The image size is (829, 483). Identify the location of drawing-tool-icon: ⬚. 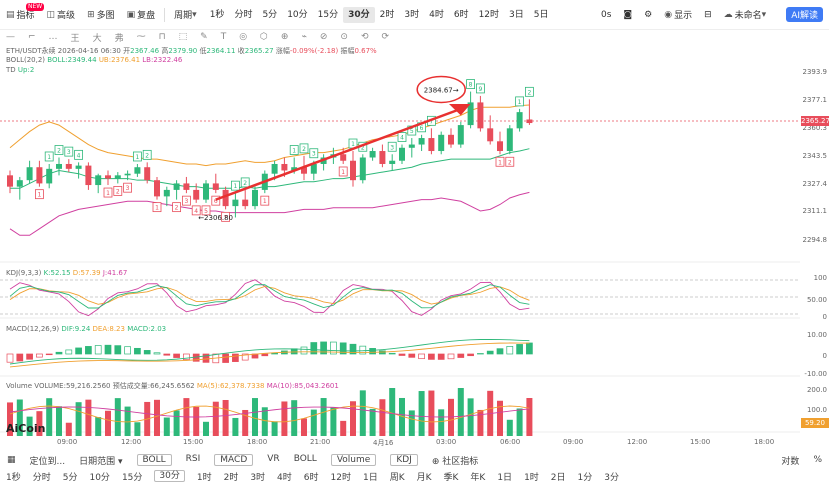
(183, 37).